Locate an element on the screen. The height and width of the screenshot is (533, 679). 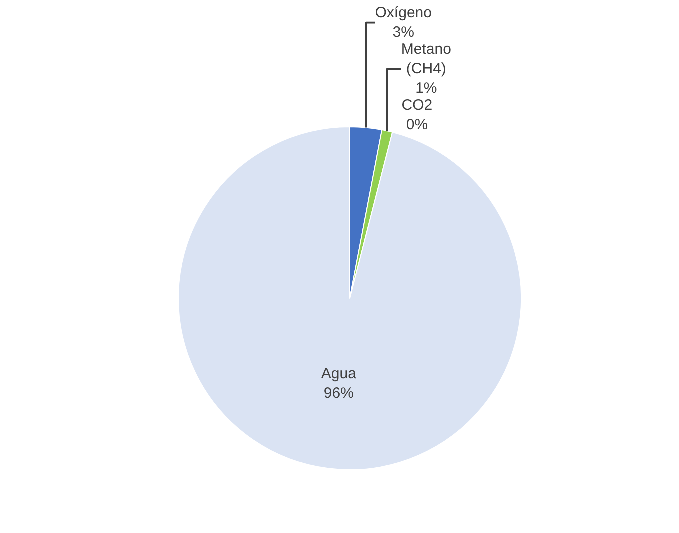
slice-label: Metano (CH4) is located at coordinates (426, 59).